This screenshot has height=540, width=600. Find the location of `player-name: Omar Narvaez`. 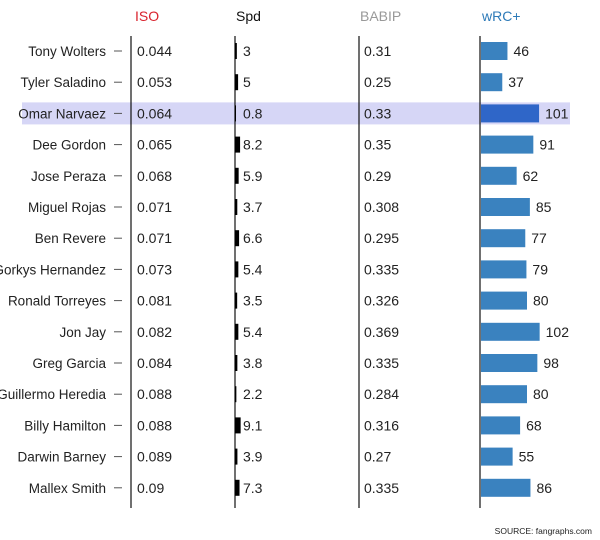

player-name: Omar Narvaez is located at coordinates (62, 113).